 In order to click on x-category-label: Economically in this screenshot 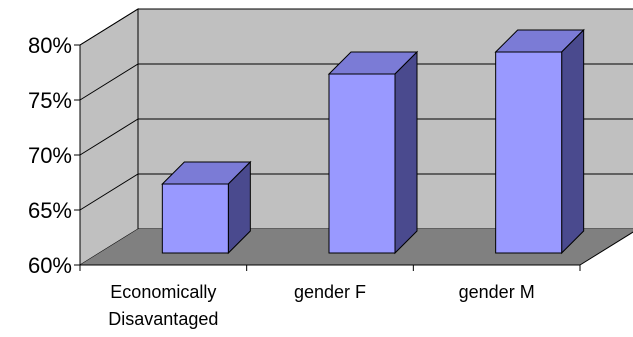, I will do `click(163, 292)`.